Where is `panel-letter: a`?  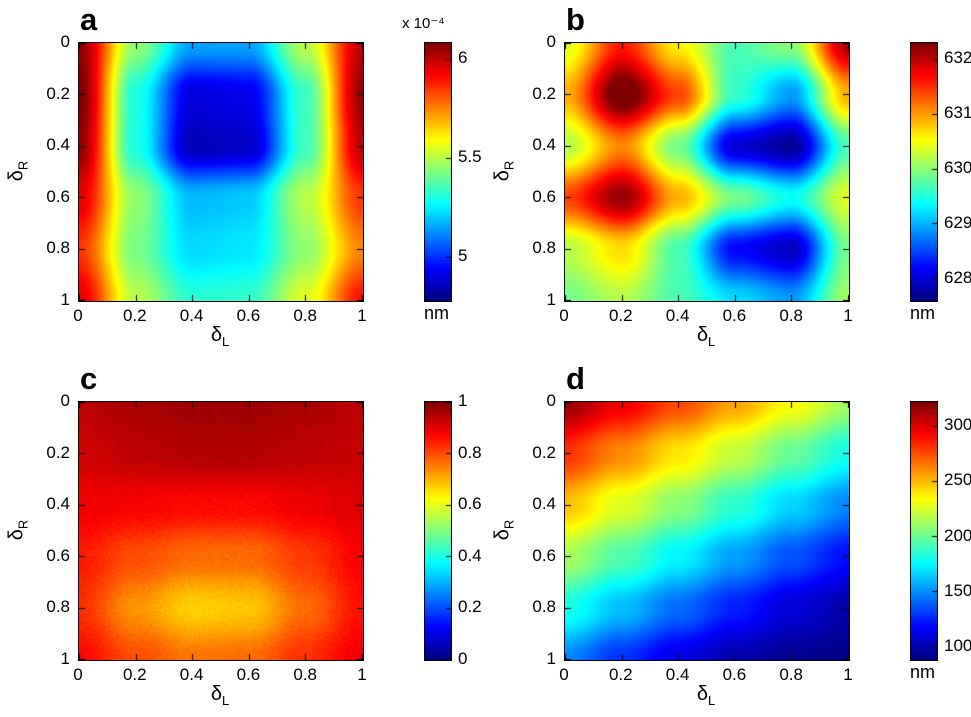 panel-letter: a is located at coordinates (89, 19).